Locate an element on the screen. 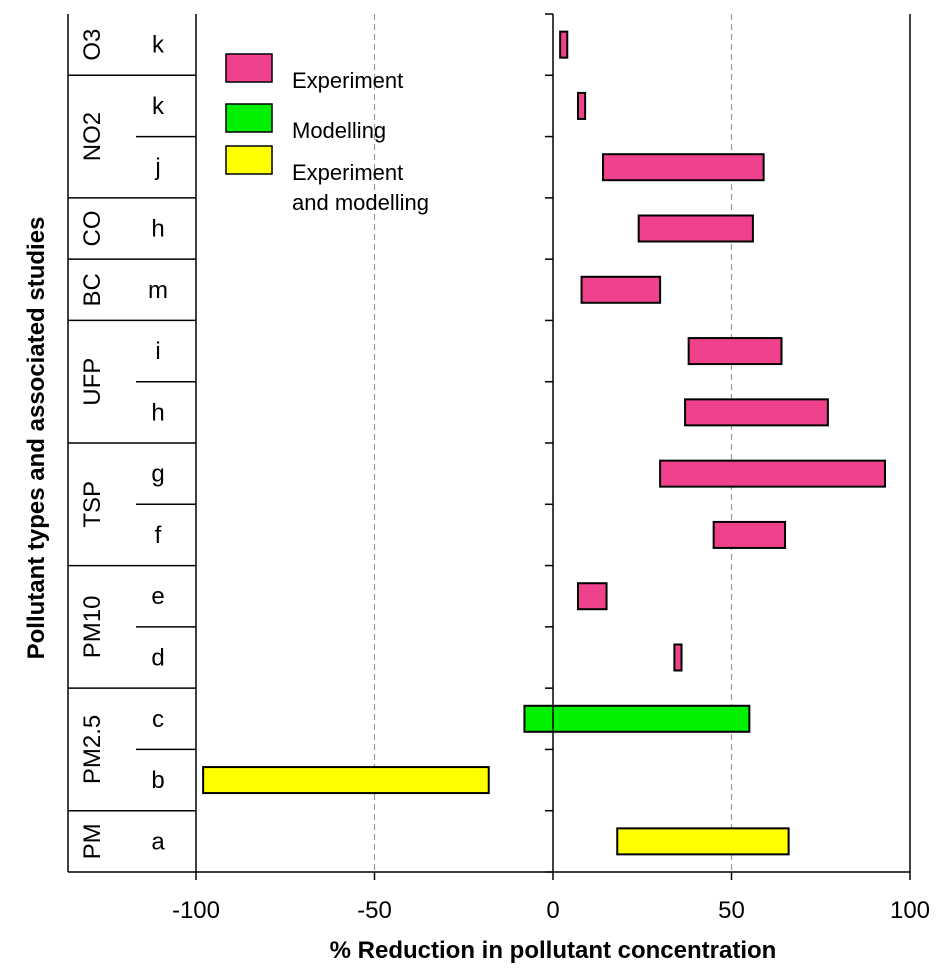 Image resolution: width=937 pixels, height=972 pixels. study-label: f is located at coordinates (158, 535).